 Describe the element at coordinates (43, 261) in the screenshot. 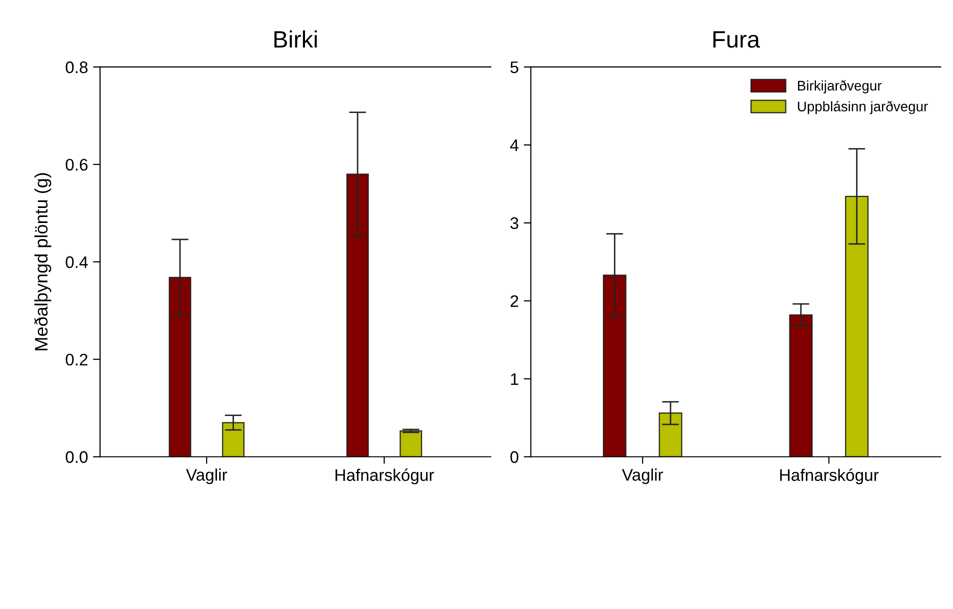

I see `y-axis-title: Meðalþyngd plöntu (g)` at that location.